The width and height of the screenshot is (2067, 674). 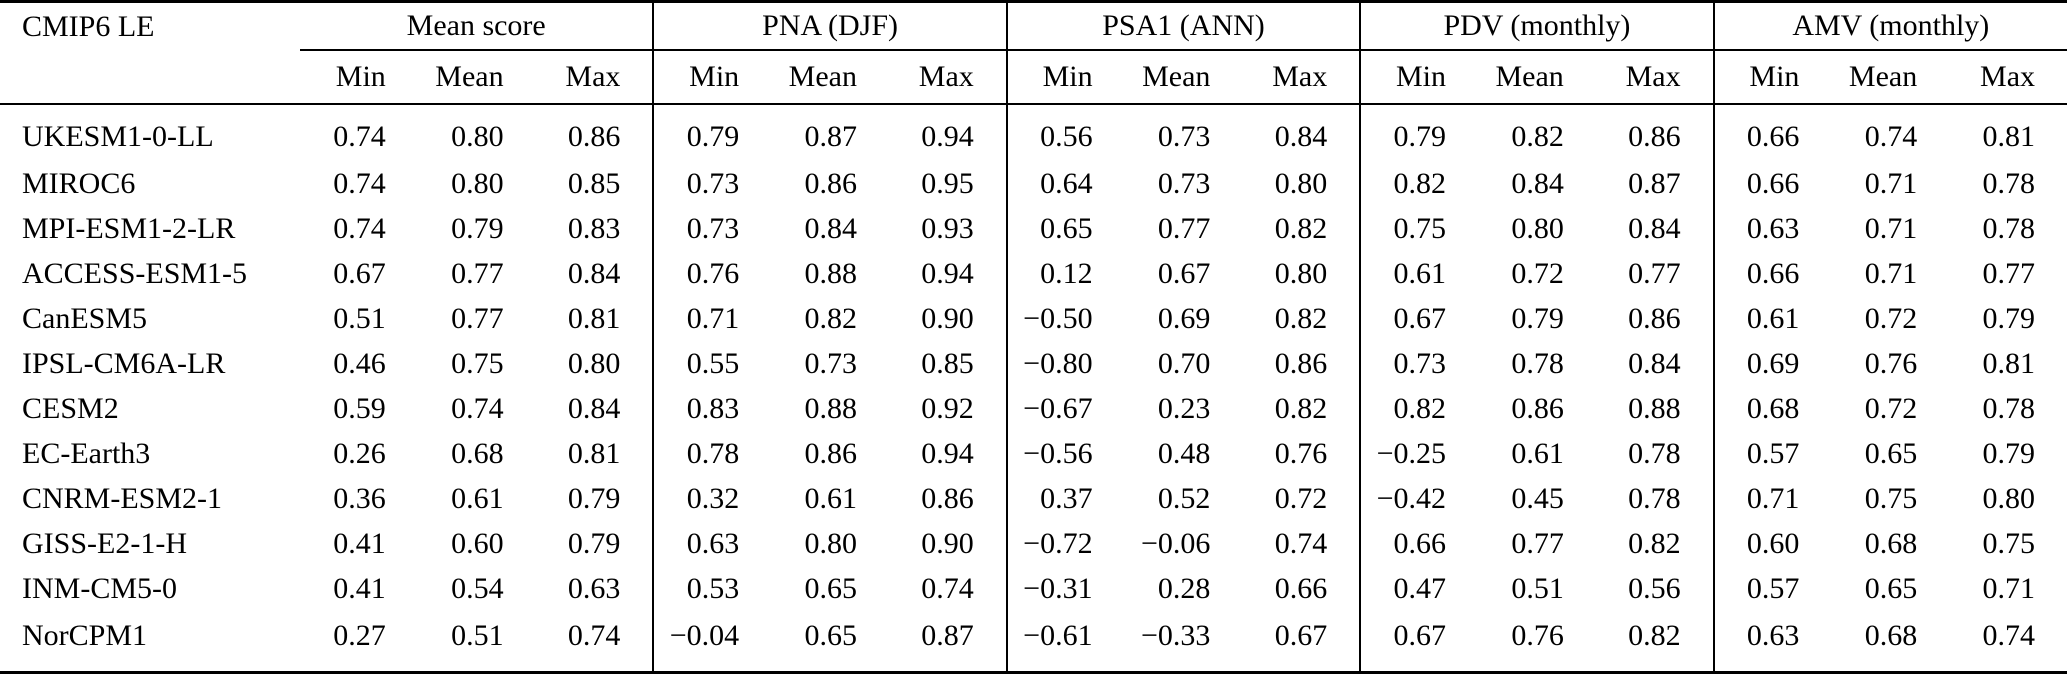 I want to click on value-cell: 0.48, so click(x=1184, y=454).